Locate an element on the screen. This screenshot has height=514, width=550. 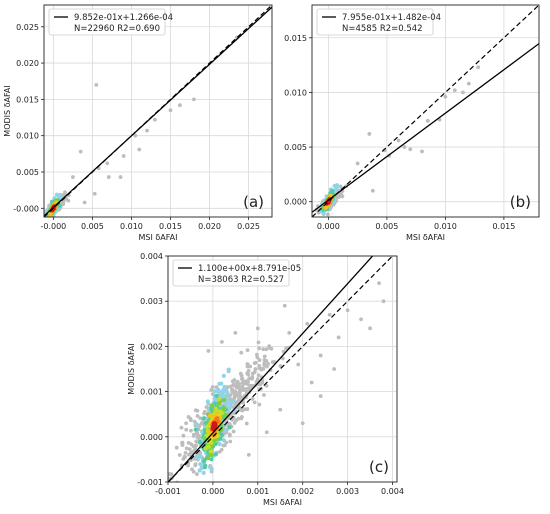
y-axis-label: MODIS δAFAI is located at coordinates (131, 368).